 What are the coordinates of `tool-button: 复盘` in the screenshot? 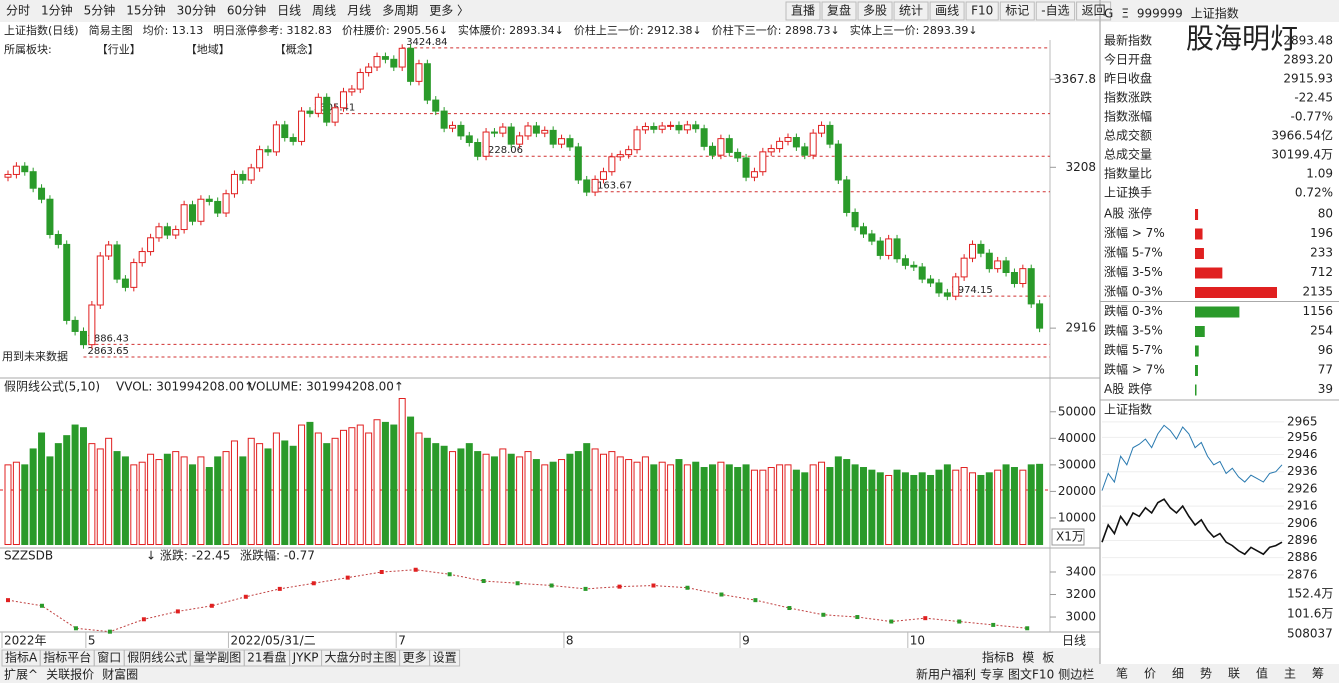 It's located at (839, 10).